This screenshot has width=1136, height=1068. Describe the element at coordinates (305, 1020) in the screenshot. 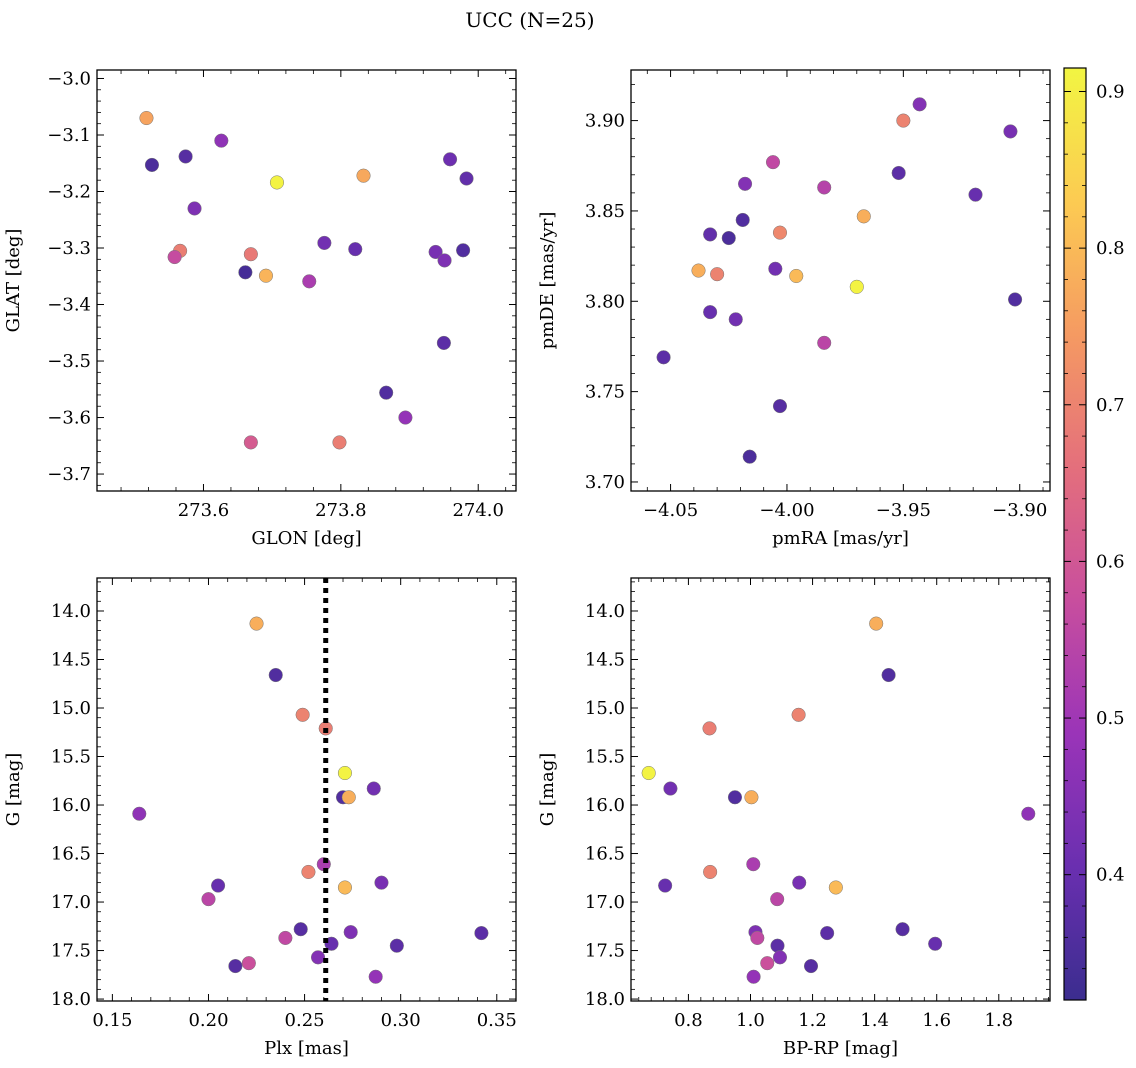

I see `x-tick-label: 0.25` at that location.